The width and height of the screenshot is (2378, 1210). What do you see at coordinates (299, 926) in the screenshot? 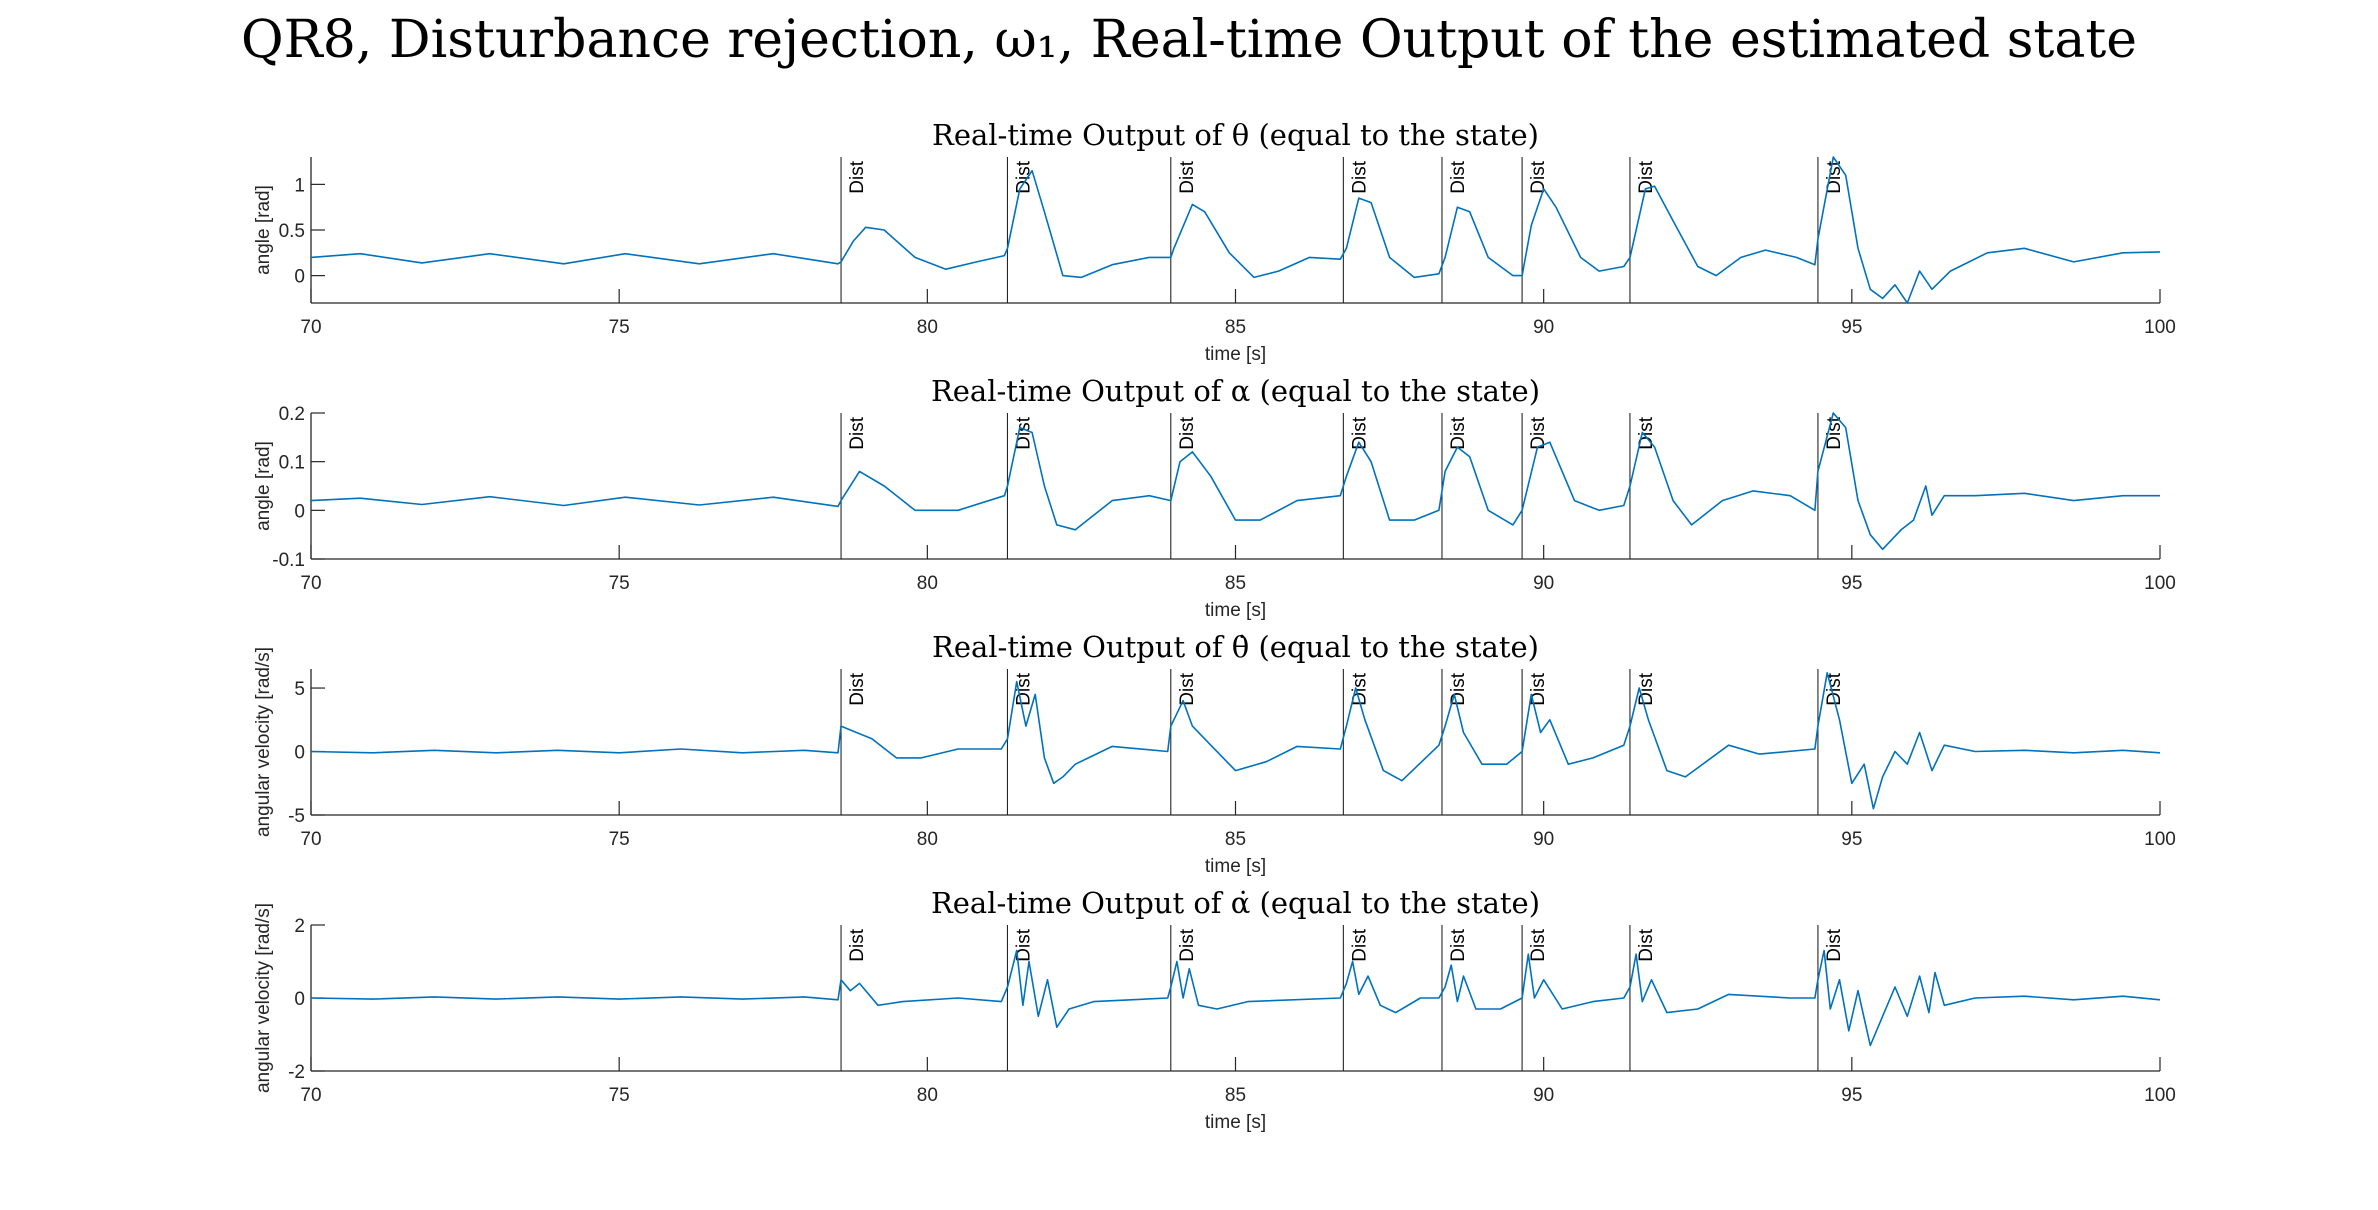
I see `y-tick-label: 2` at bounding box center [299, 926].